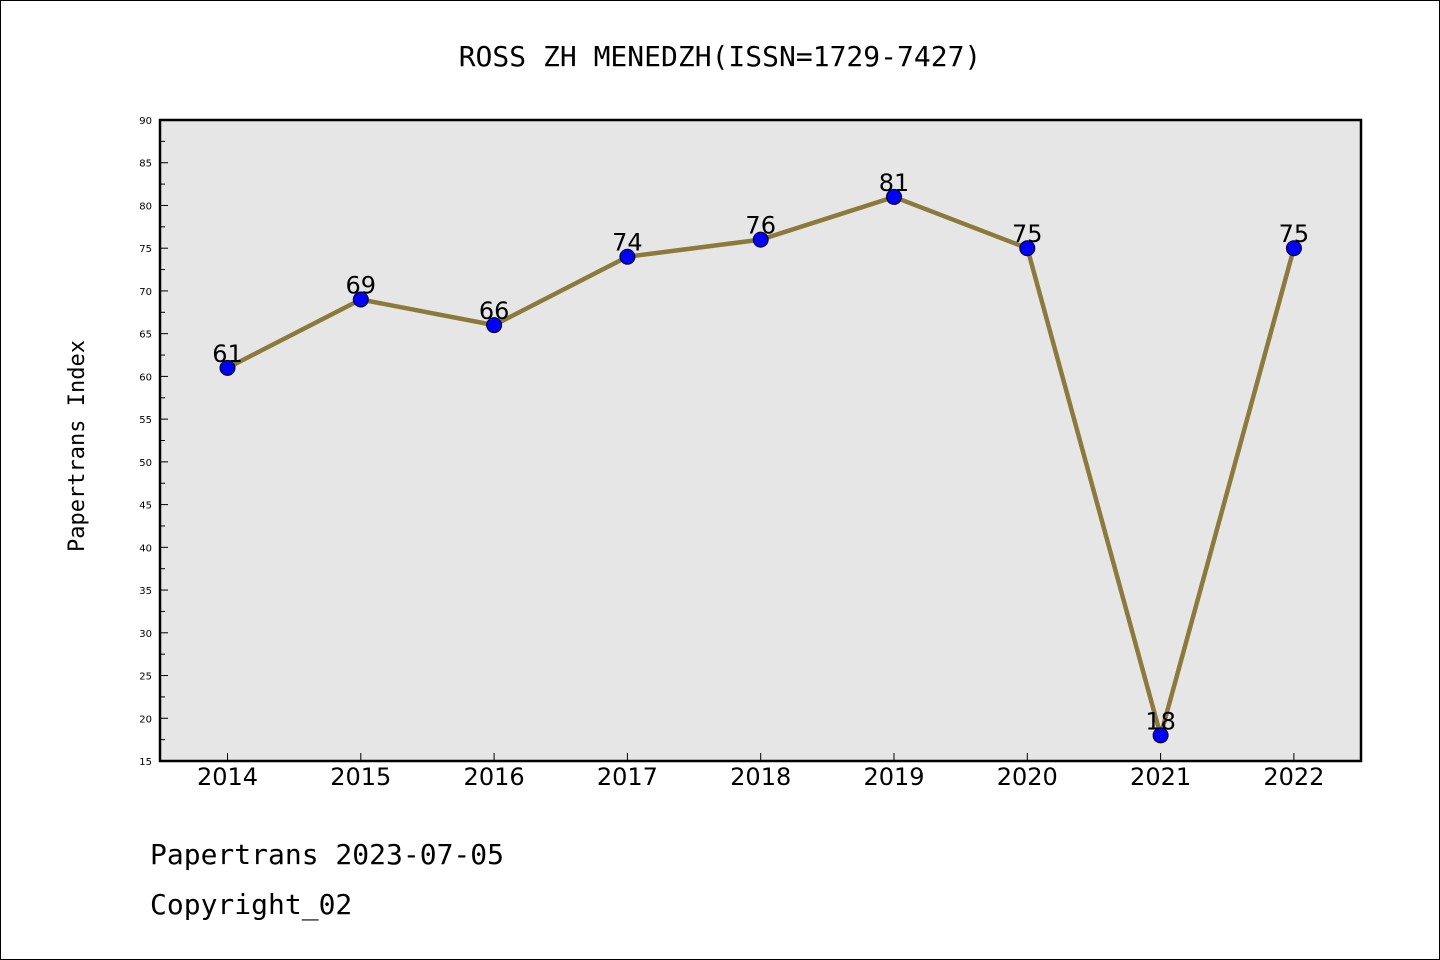 Image resolution: width=1440 pixels, height=960 pixels. Describe the element at coordinates (227, 777) in the screenshot. I see `x-tick-label: 2014` at that location.